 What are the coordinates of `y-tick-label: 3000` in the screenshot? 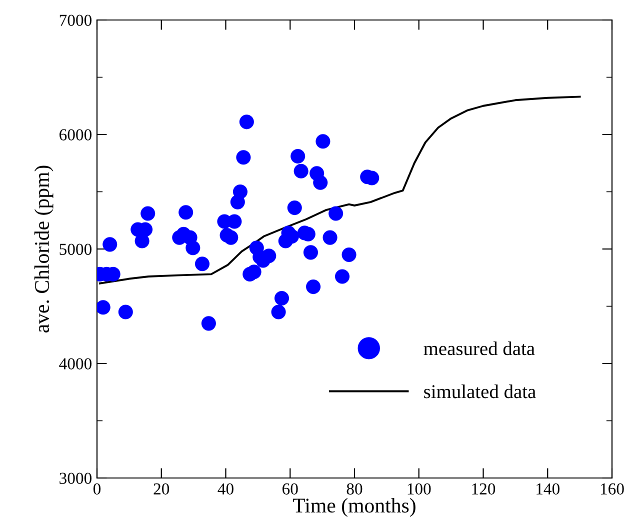 It's located at (76, 478).